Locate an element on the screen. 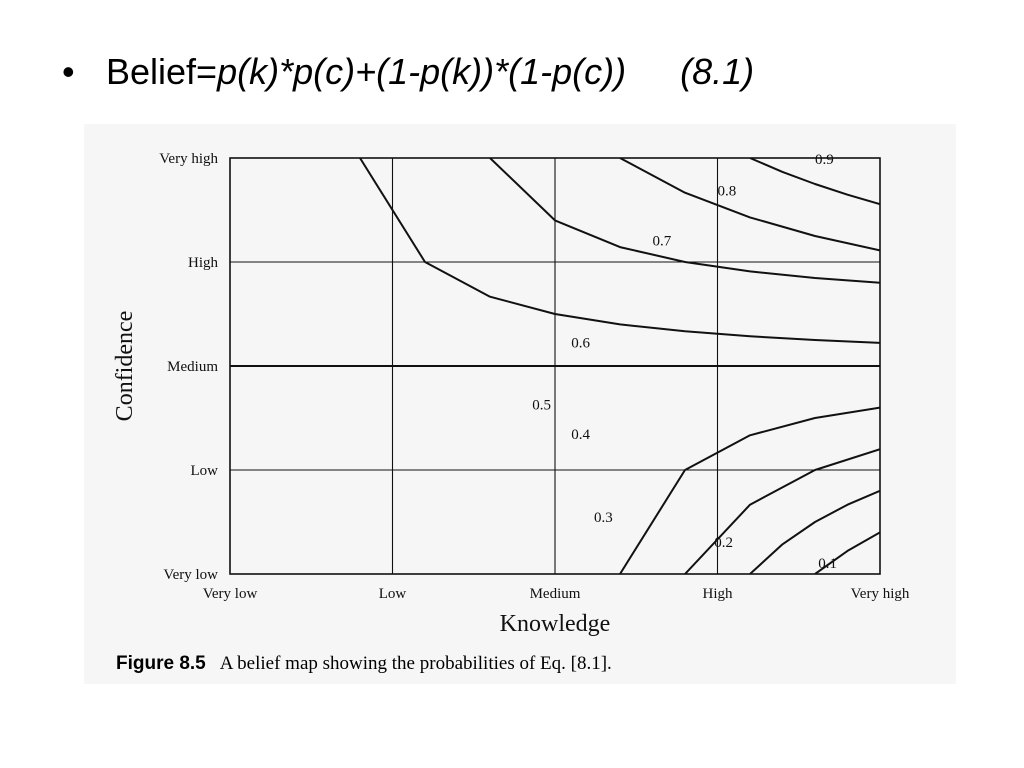  equation-number: (8.1) is located at coordinates (717, 71).